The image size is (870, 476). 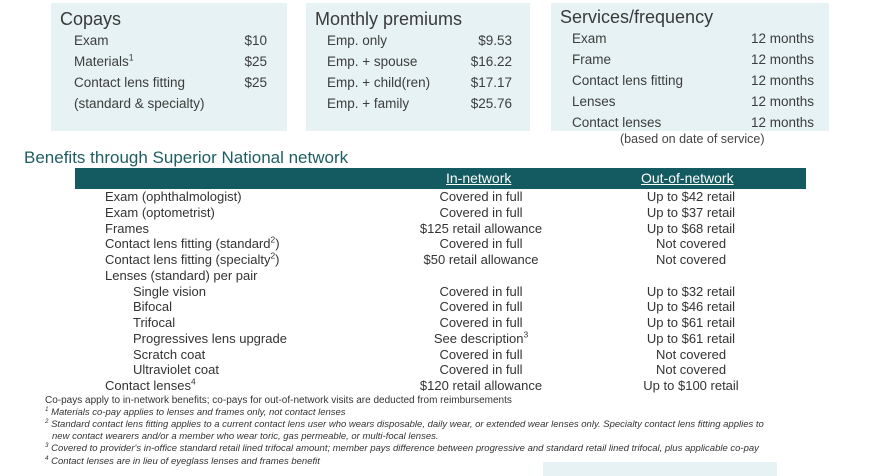 I want to click on premium-label: Emp. + family, so click(x=368, y=103).